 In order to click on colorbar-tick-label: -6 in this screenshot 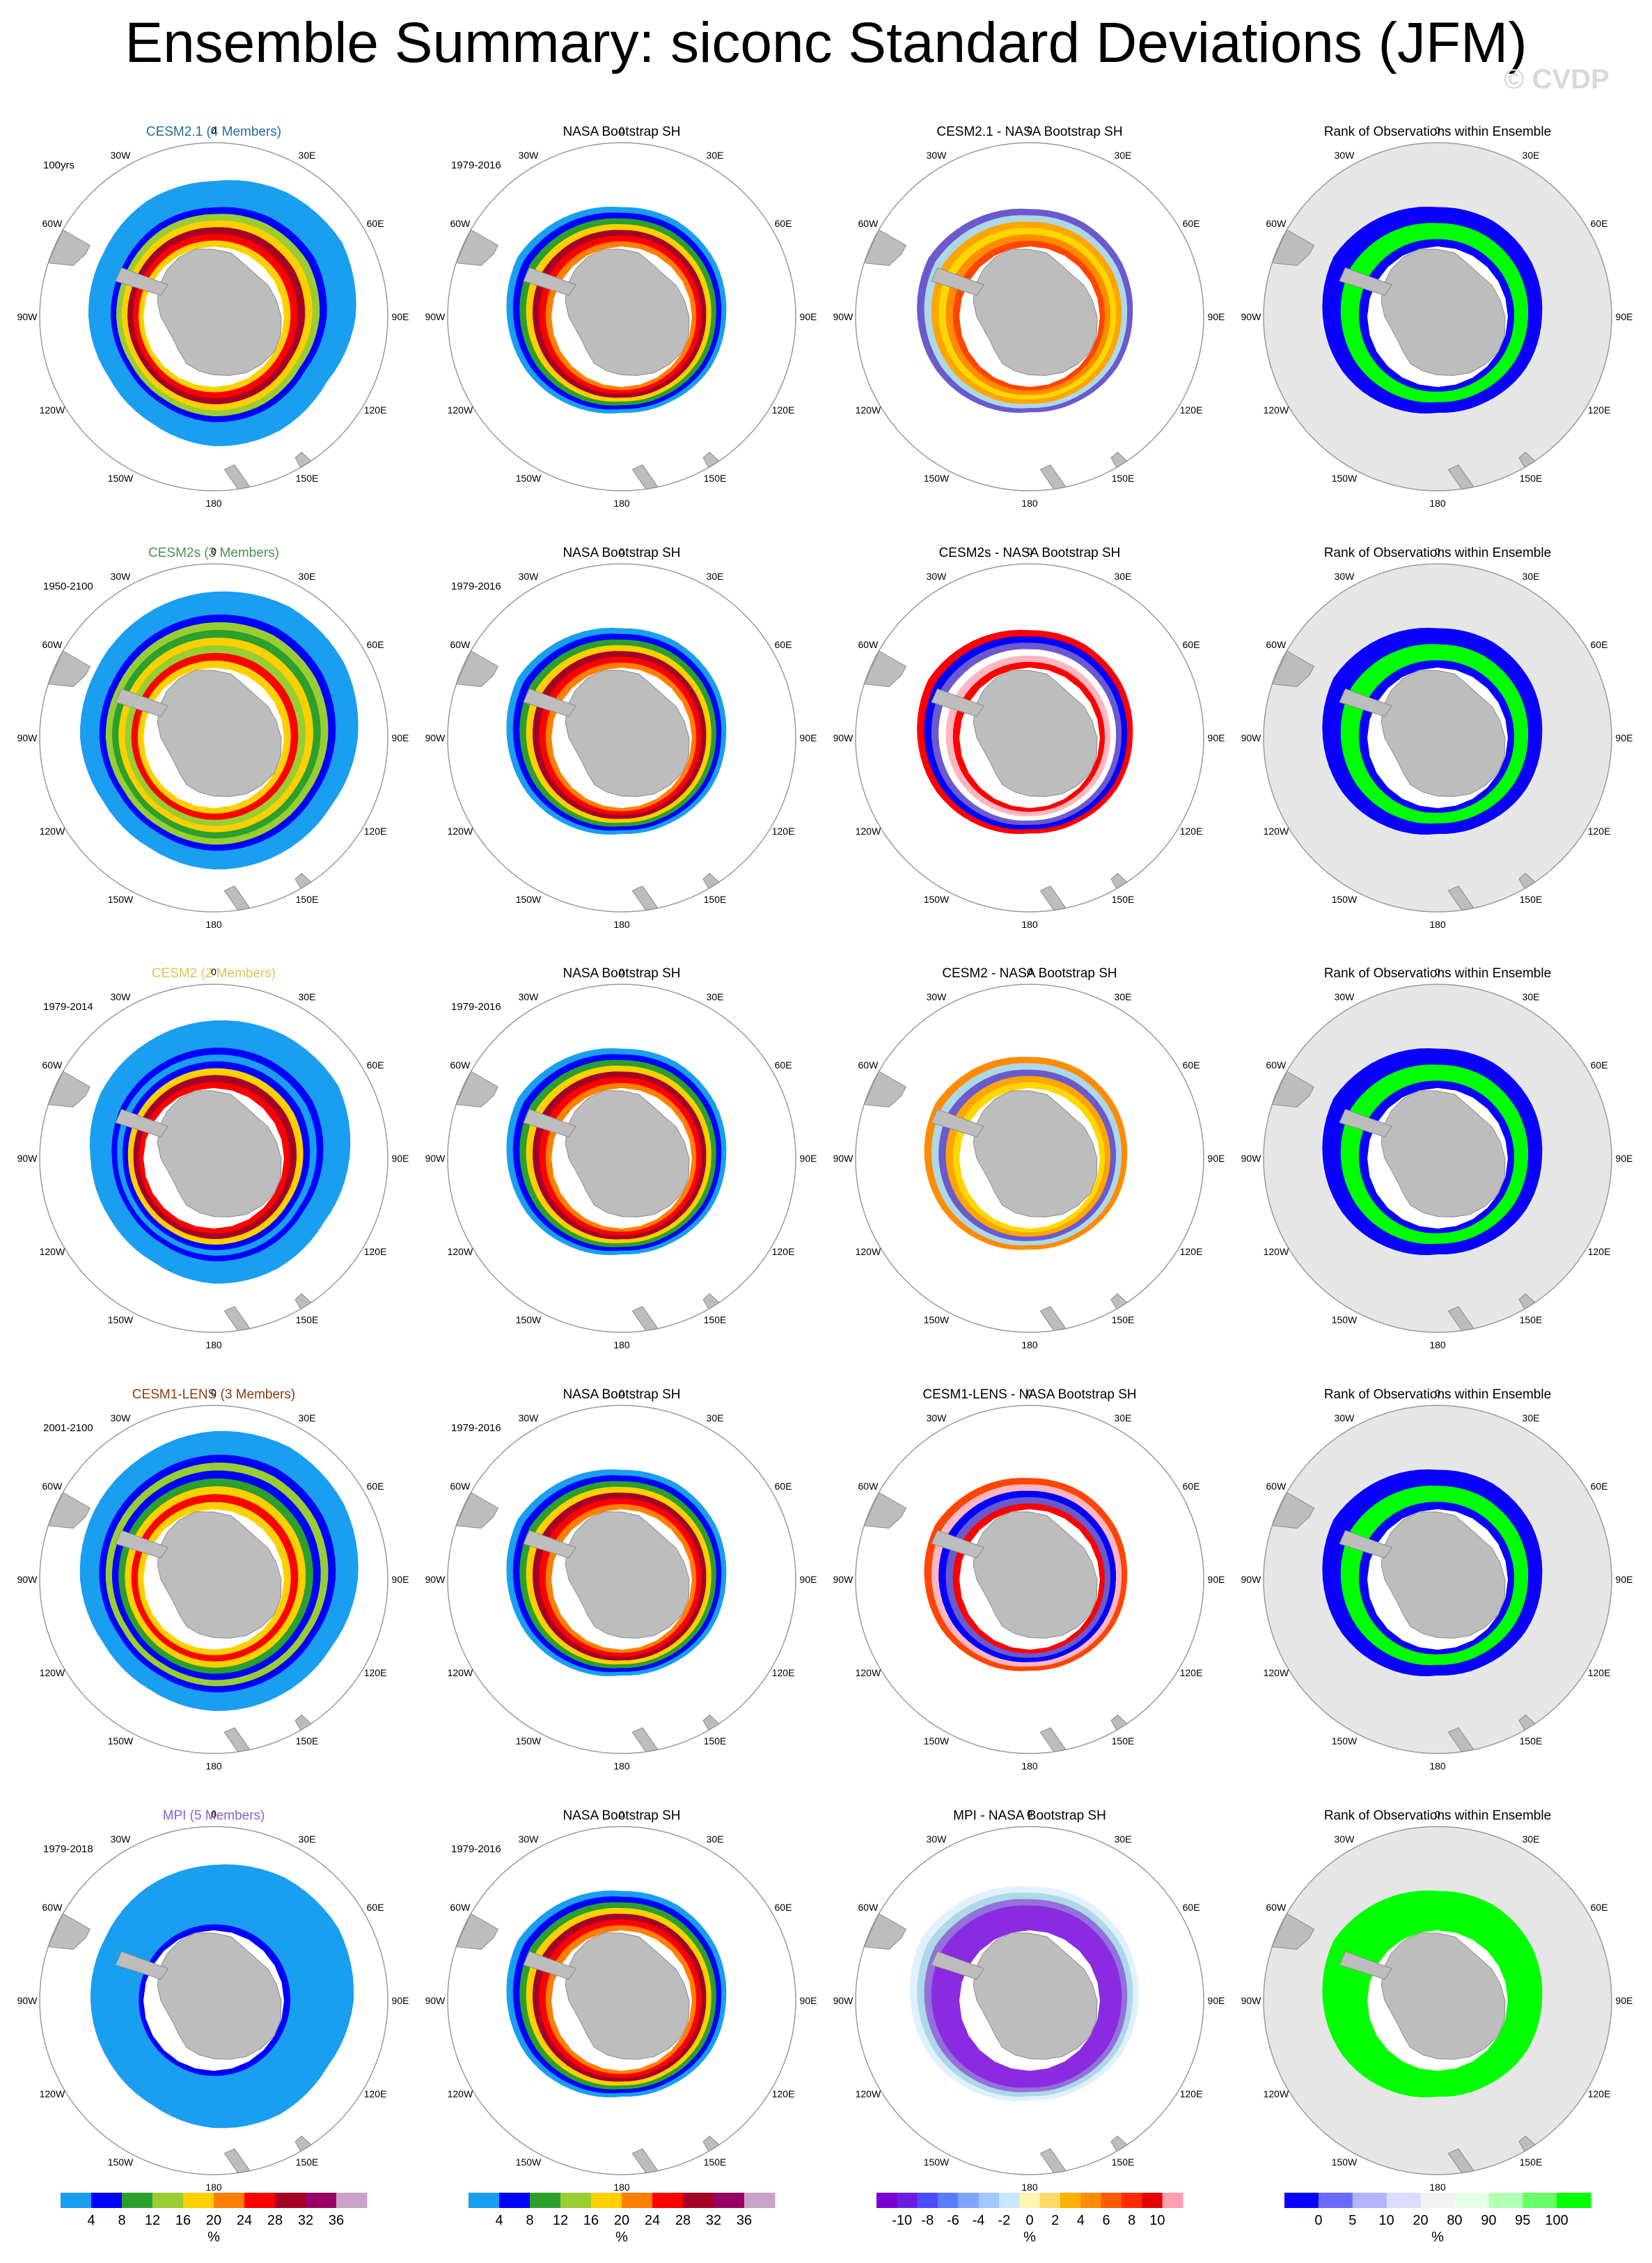, I will do `click(953, 2220)`.